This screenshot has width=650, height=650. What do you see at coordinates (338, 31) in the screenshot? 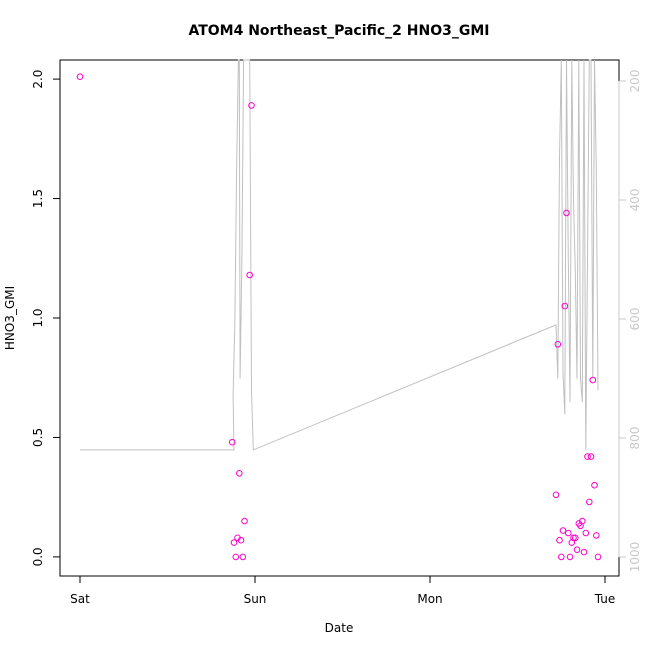
I see `chart-title: ATOM4 Northeast_Pacific_2 HNO3_GMI` at bounding box center [338, 31].